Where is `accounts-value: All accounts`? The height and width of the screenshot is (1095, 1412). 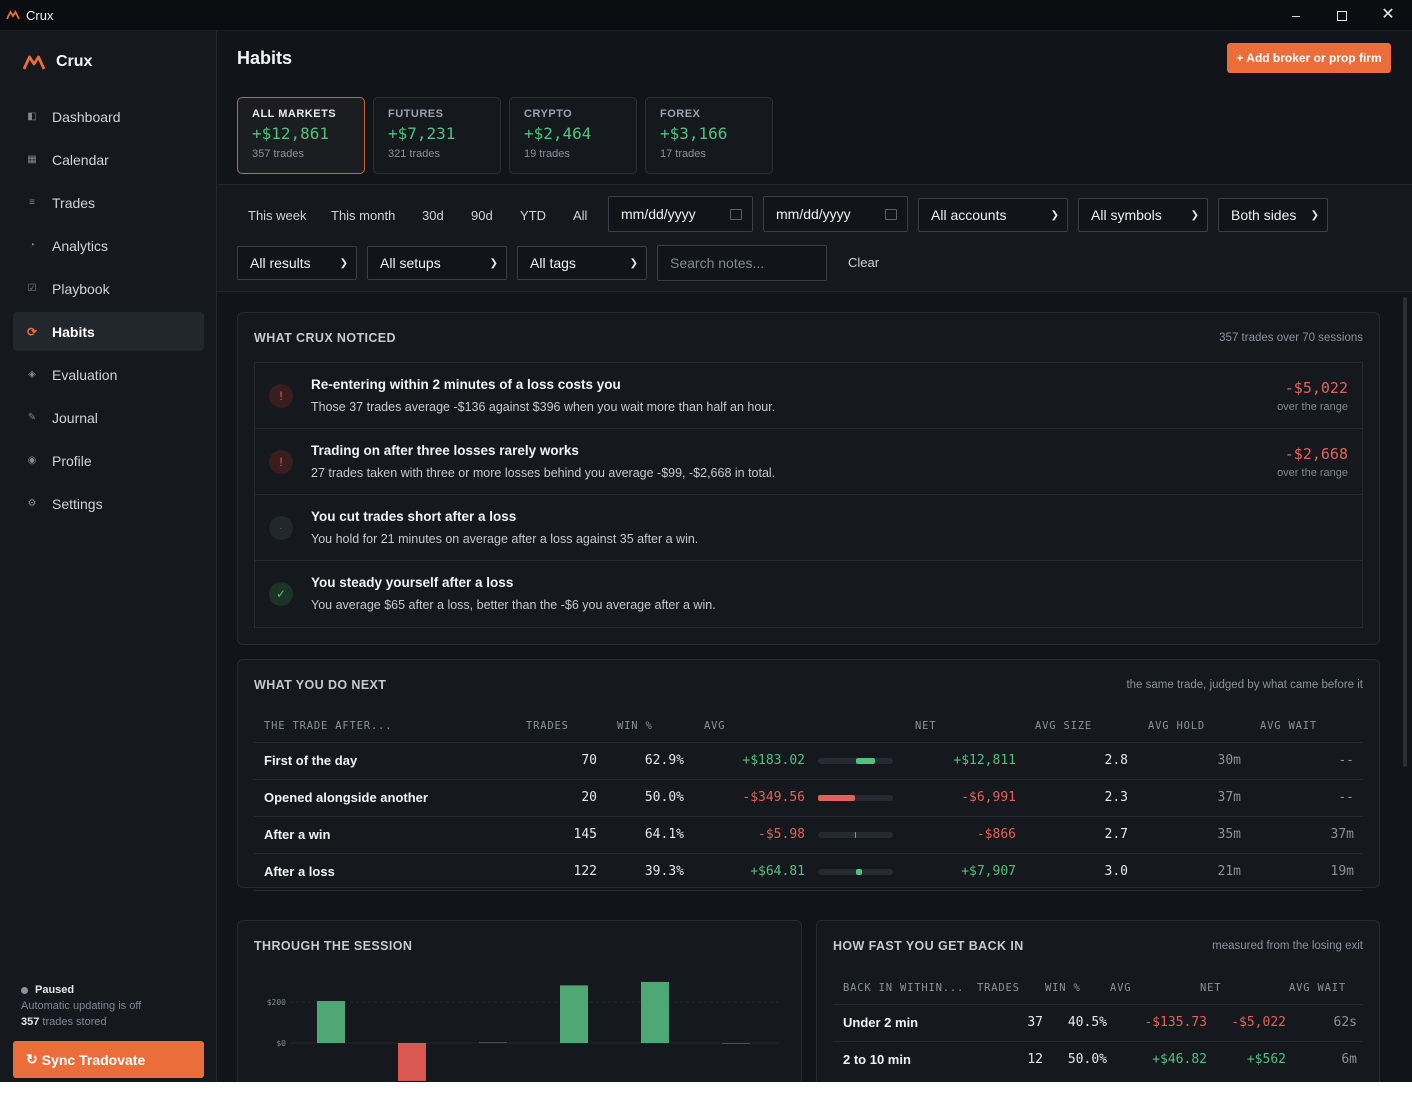
accounts-value: All accounts is located at coordinates (969, 215).